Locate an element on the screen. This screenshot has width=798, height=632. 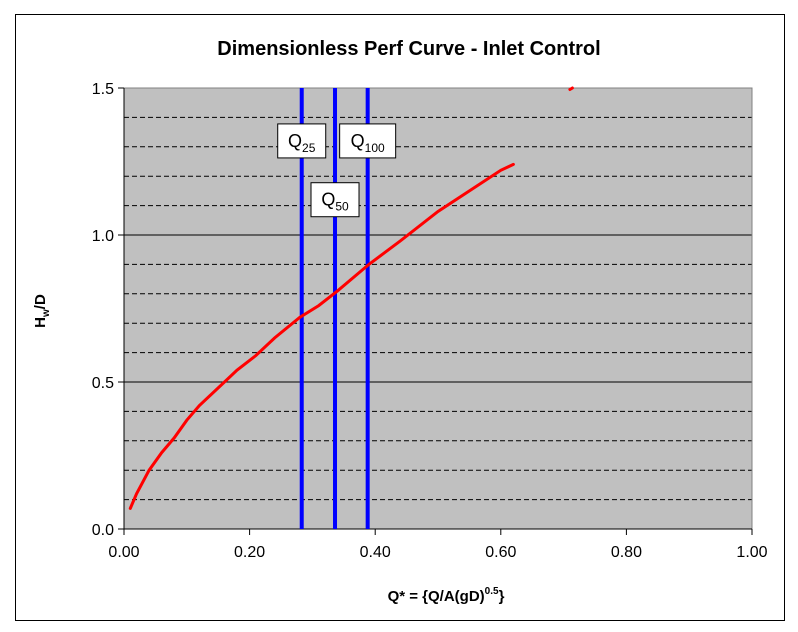
x-tick-label: 0.40 is located at coordinates (375, 552).